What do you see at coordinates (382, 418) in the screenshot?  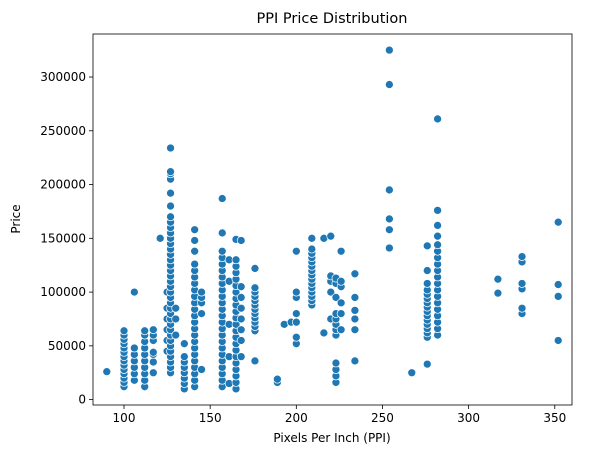 I see `x-tick-label: 250` at bounding box center [382, 418].